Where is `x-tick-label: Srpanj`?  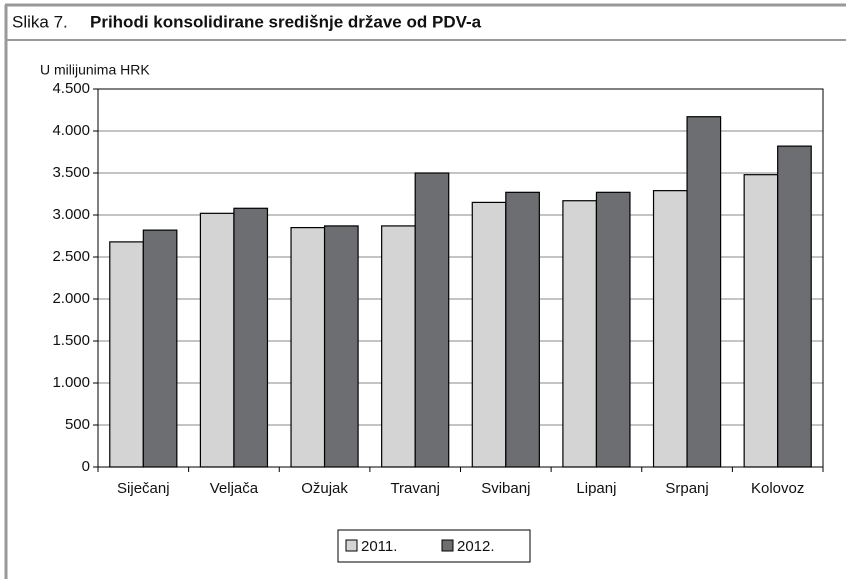
x-tick-label: Srpanj is located at coordinates (686, 488).